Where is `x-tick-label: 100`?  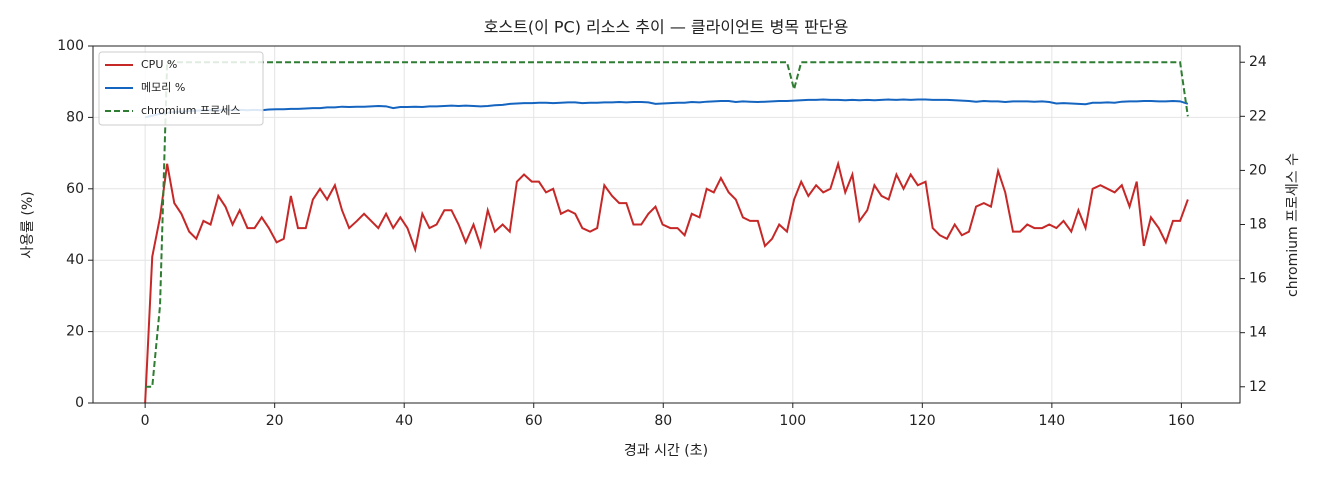
x-tick-label: 100 is located at coordinates (792, 421).